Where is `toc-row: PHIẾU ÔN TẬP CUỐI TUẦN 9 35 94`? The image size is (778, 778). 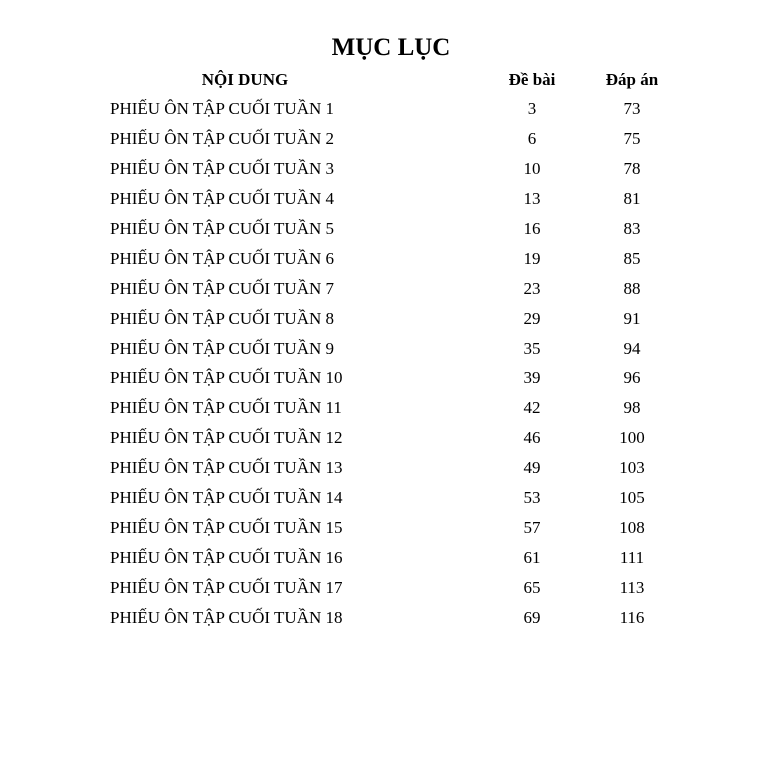
toc-row: PHIẾU ÔN TẬP CUỐI TUẦN 9 35 94 is located at coordinates (389, 353).